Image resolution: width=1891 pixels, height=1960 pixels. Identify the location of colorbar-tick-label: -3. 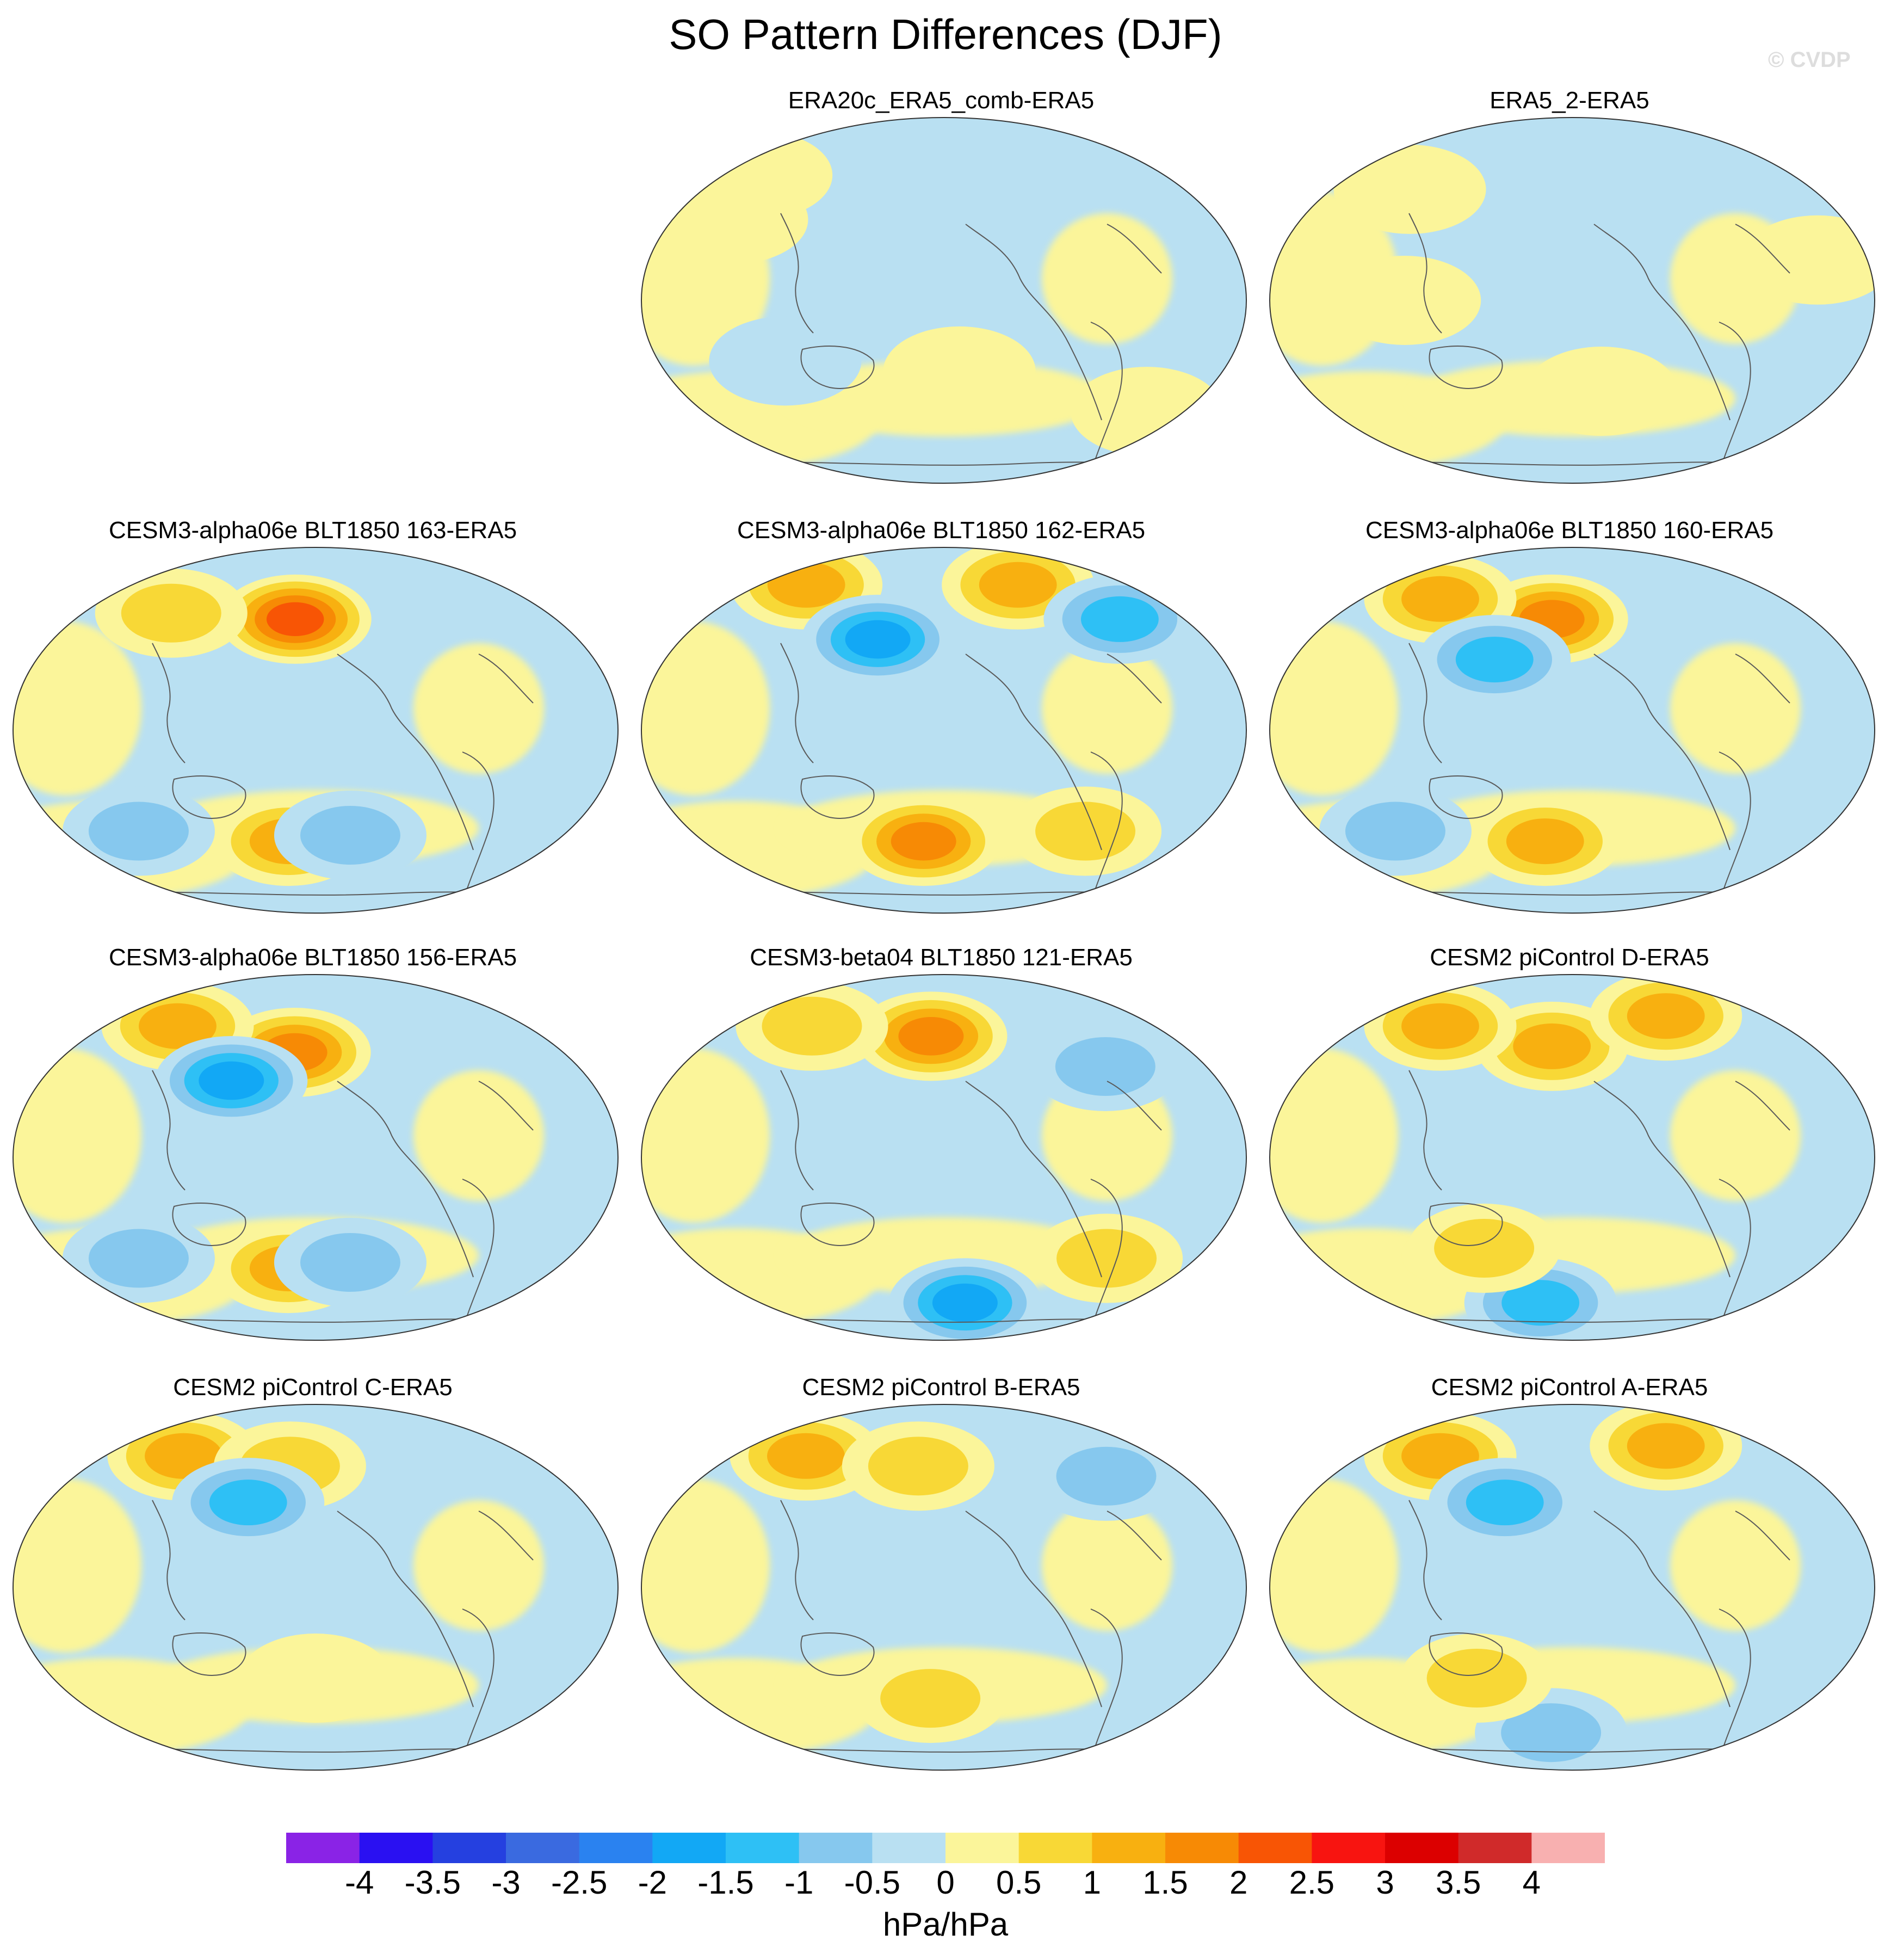
(506, 1882).